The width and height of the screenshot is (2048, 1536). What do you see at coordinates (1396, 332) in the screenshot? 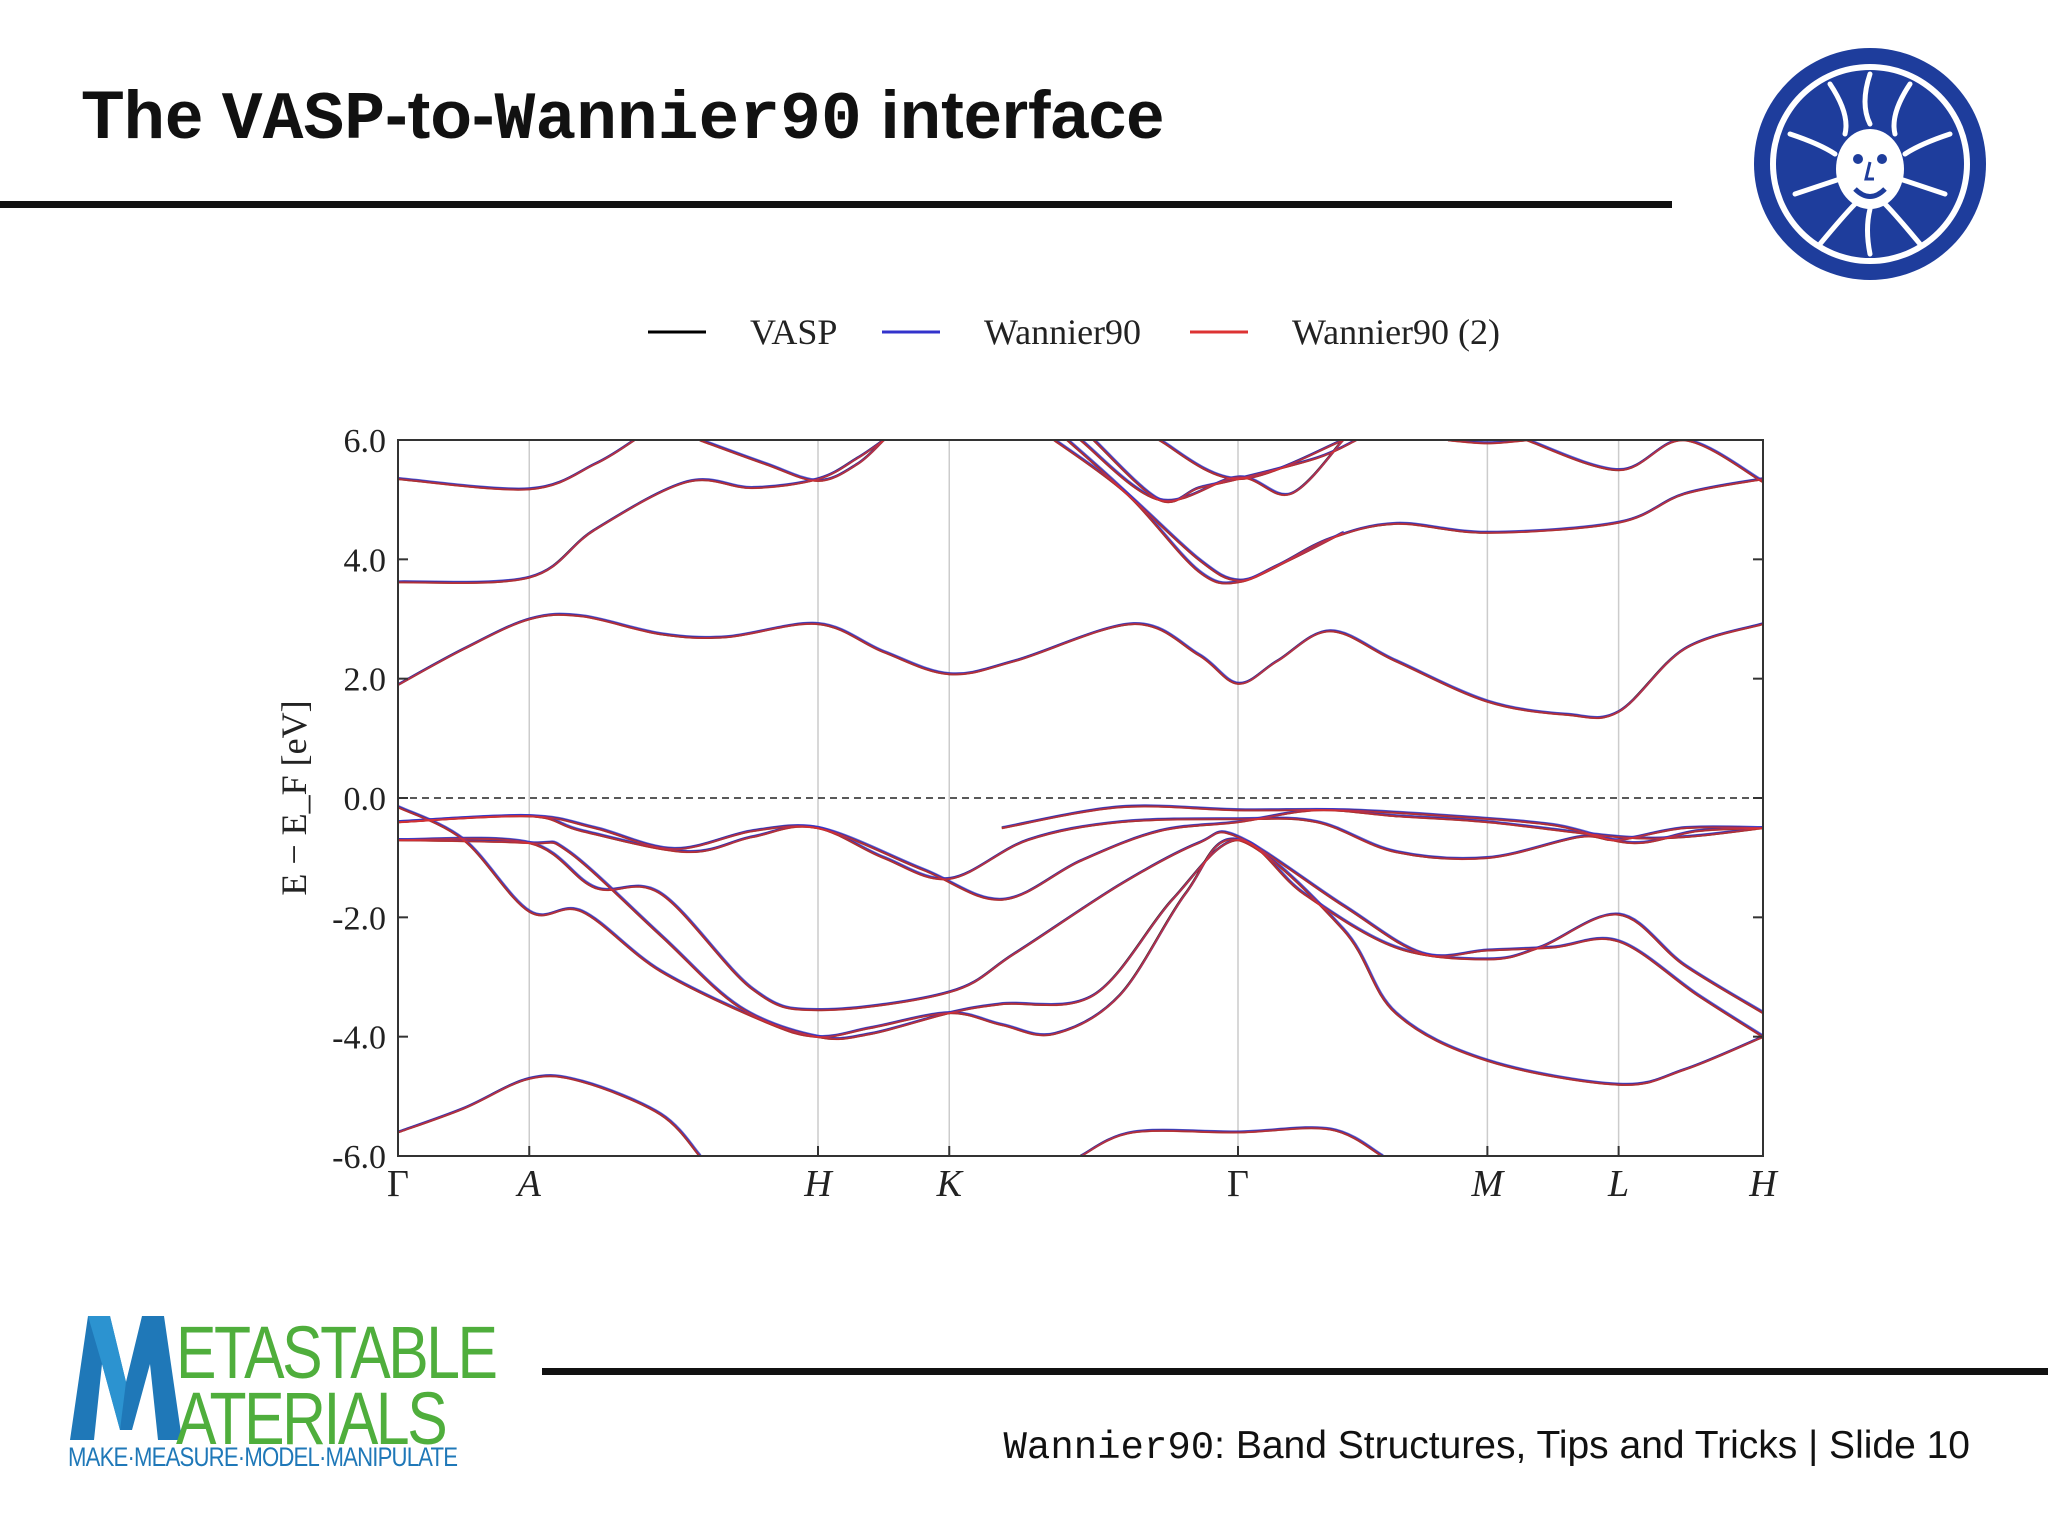
I see `legend-label: Wannier90 (2)` at bounding box center [1396, 332].